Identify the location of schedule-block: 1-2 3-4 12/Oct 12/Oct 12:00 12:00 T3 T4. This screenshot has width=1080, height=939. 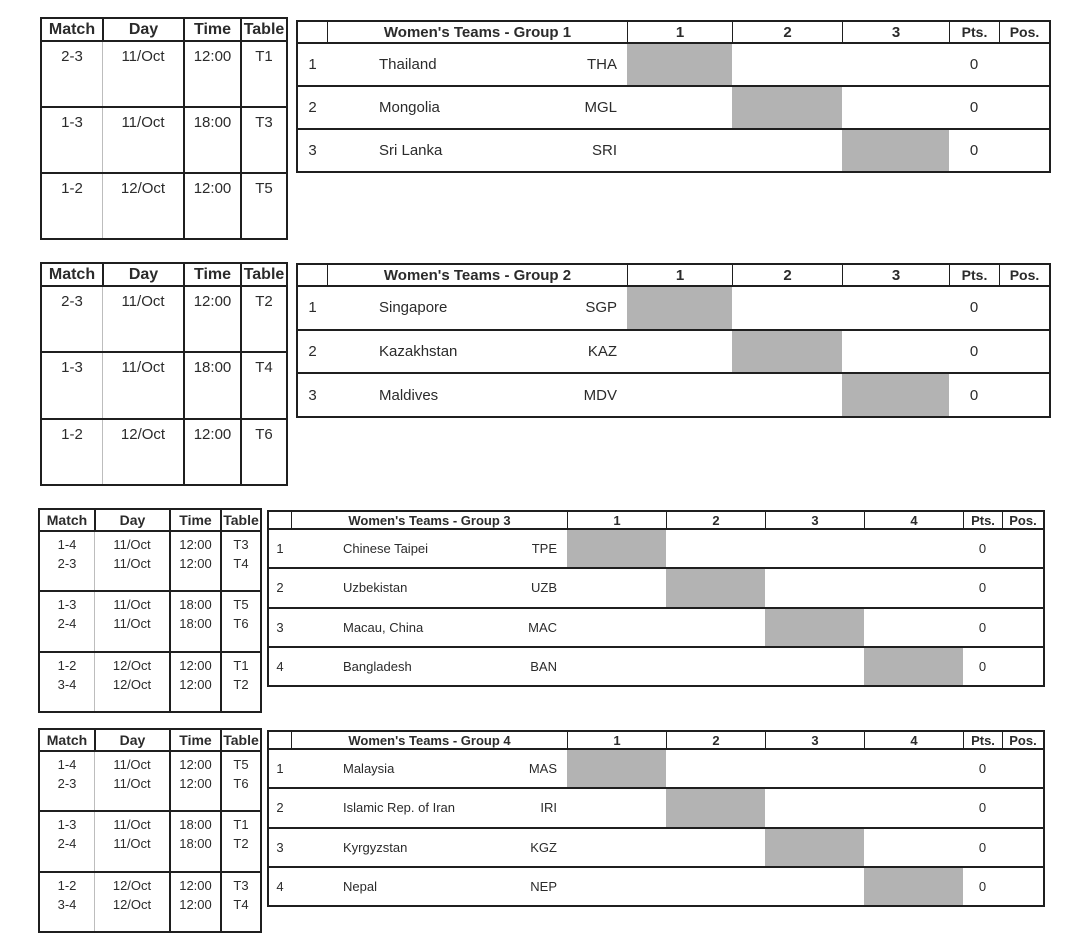
(150, 901).